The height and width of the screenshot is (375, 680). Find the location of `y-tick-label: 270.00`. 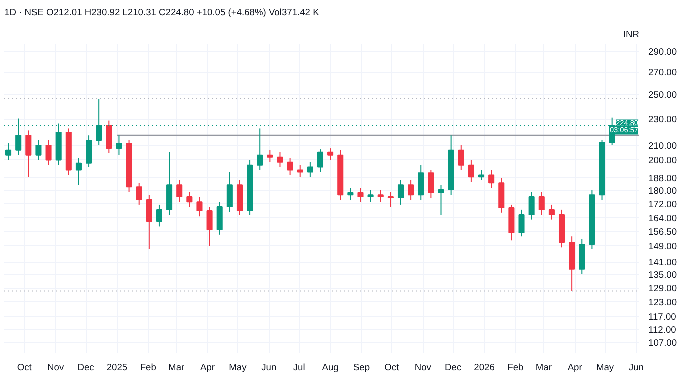

y-tick-label: 270.00 is located at coordinates (663, 73).